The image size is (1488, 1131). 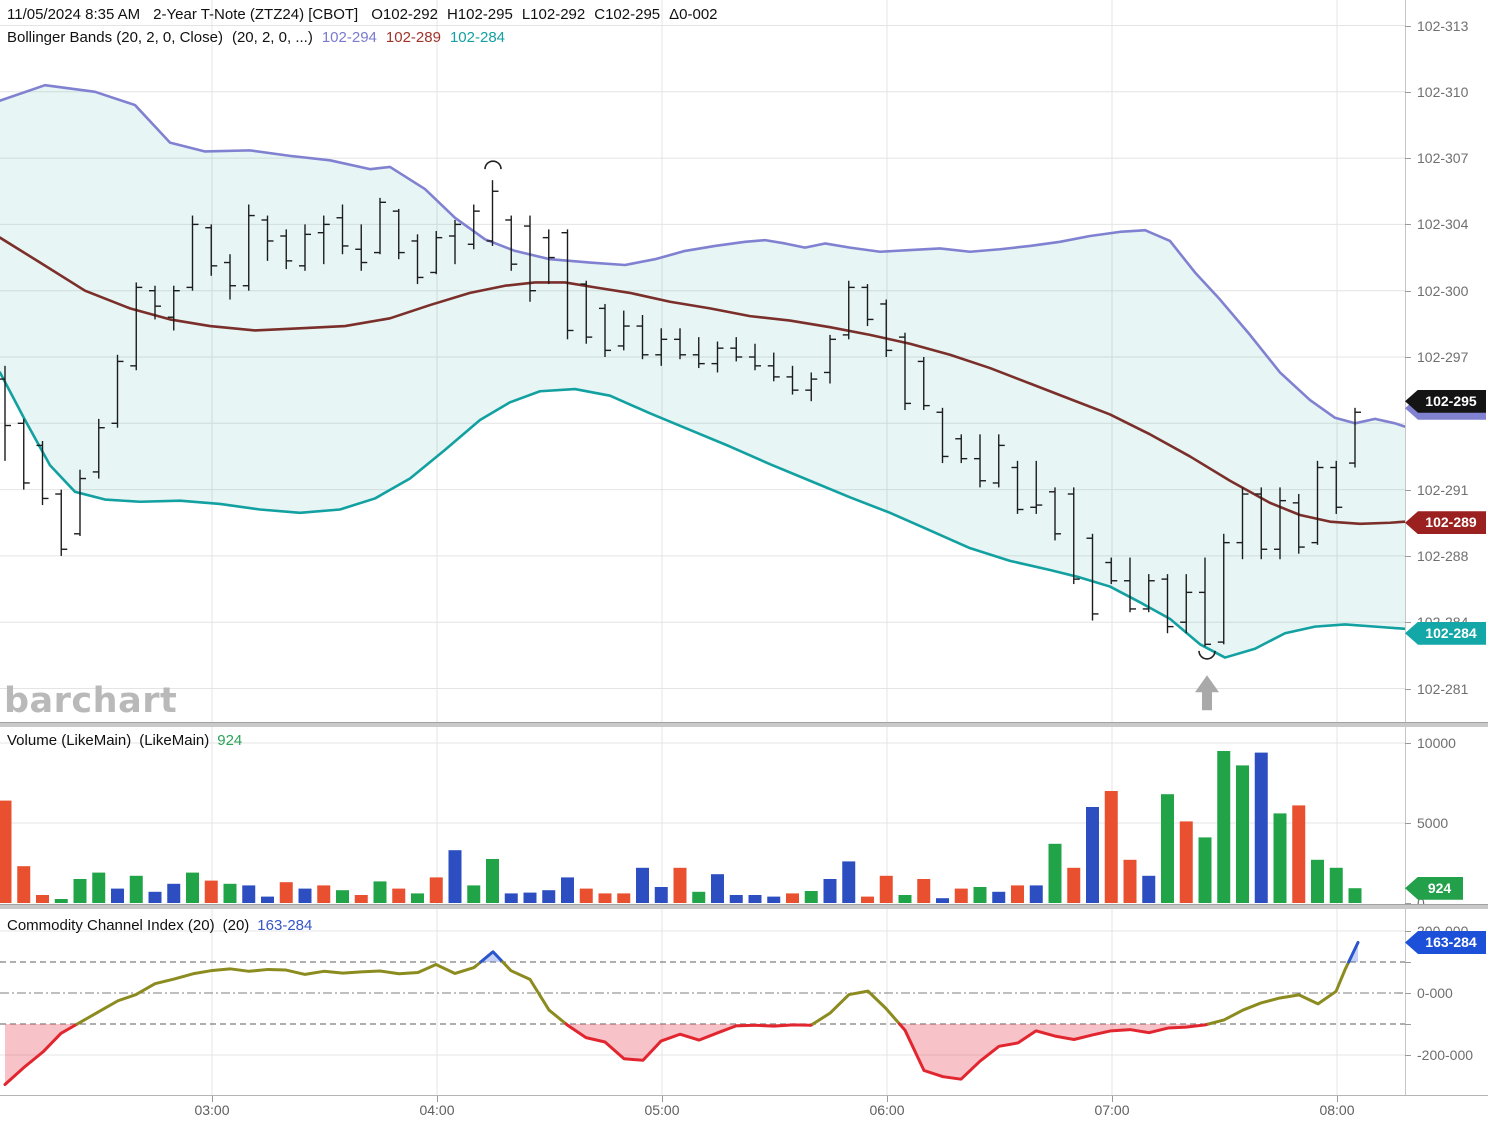 I want to click on quote-close: C102-295, so click(x=627, y=14).